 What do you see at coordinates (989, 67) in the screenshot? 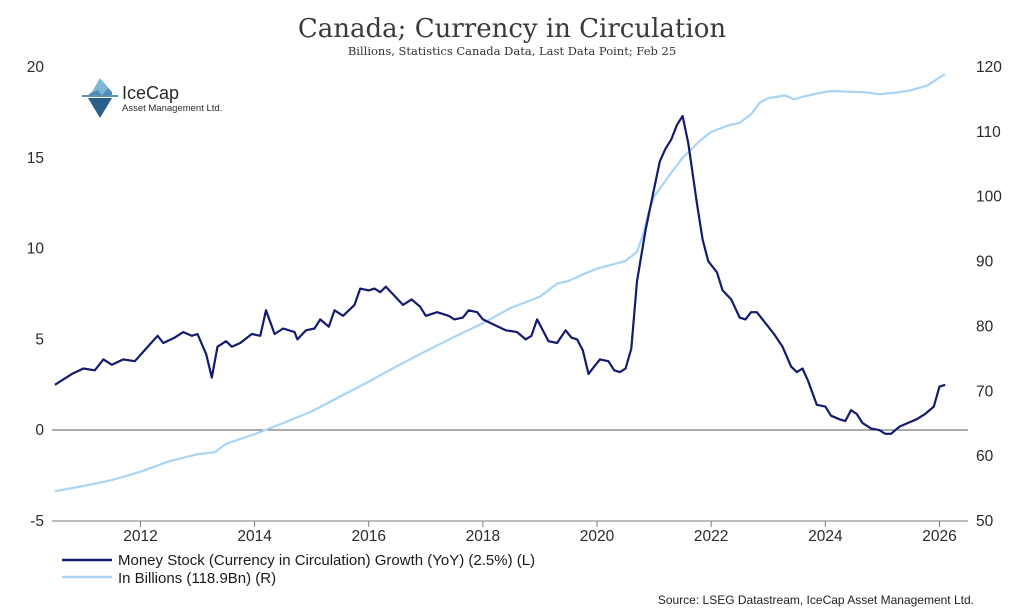
I see `y-right-tick-label: 120` at bounding box center [989, 67].